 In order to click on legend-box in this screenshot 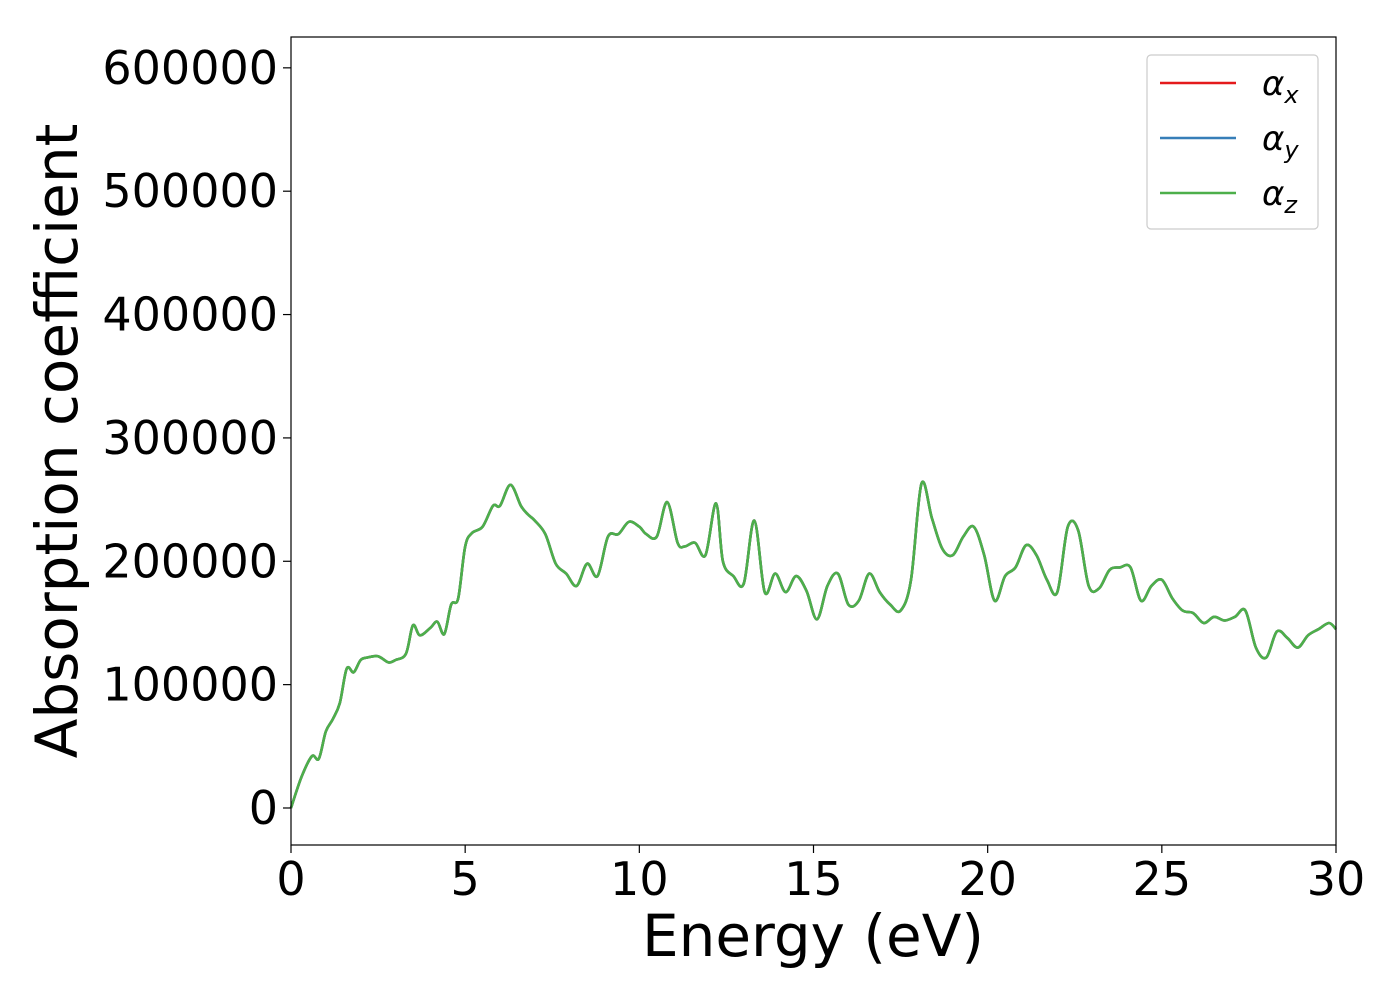, I will do `click(1232, 142)`.